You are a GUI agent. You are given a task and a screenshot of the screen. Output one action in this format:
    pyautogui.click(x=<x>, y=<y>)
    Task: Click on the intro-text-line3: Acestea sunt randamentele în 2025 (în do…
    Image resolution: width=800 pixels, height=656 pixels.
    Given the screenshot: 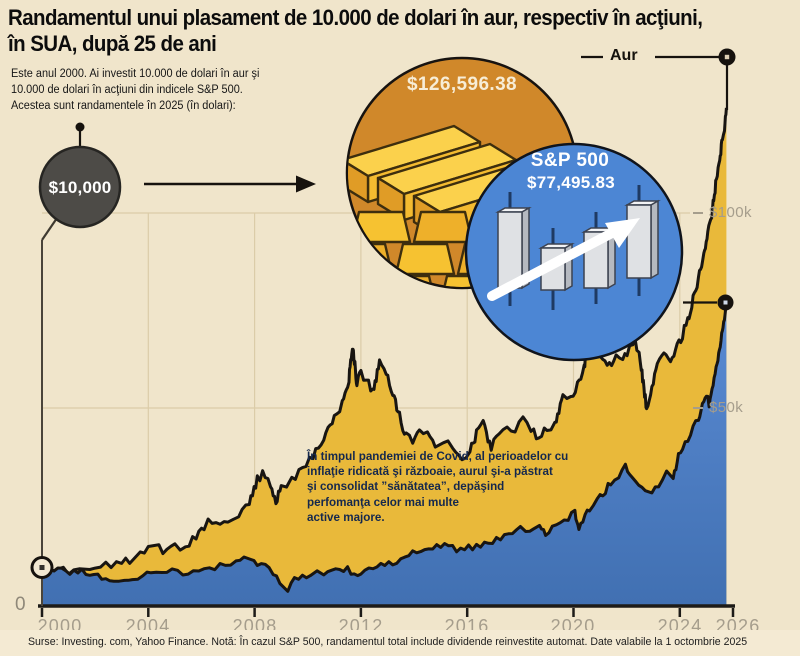 What is the action you would take?
    pyautogui.click(x=123, y=106)
    